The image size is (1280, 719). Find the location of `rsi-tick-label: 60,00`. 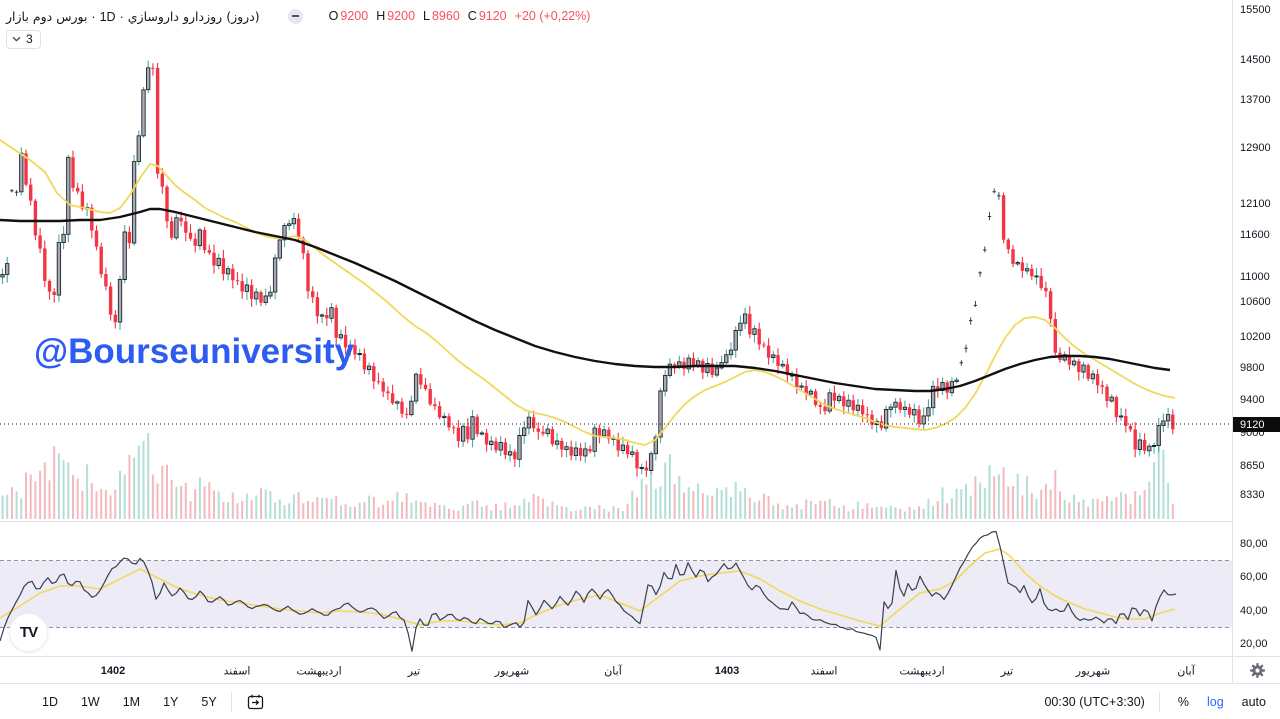

rsi-tick-label: 60,00 is located at coordinates (1254, 577).